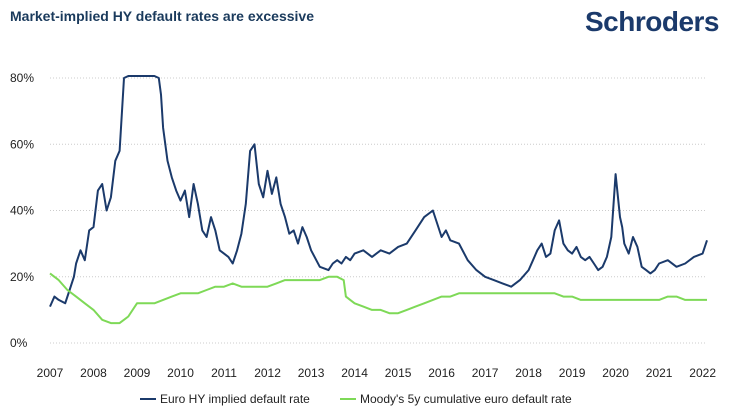 This screenshot has width=729, height=407. Describe the element at coordinates (22, 277) in the screenshot. I see `y-tick-label: 20%` at that location.